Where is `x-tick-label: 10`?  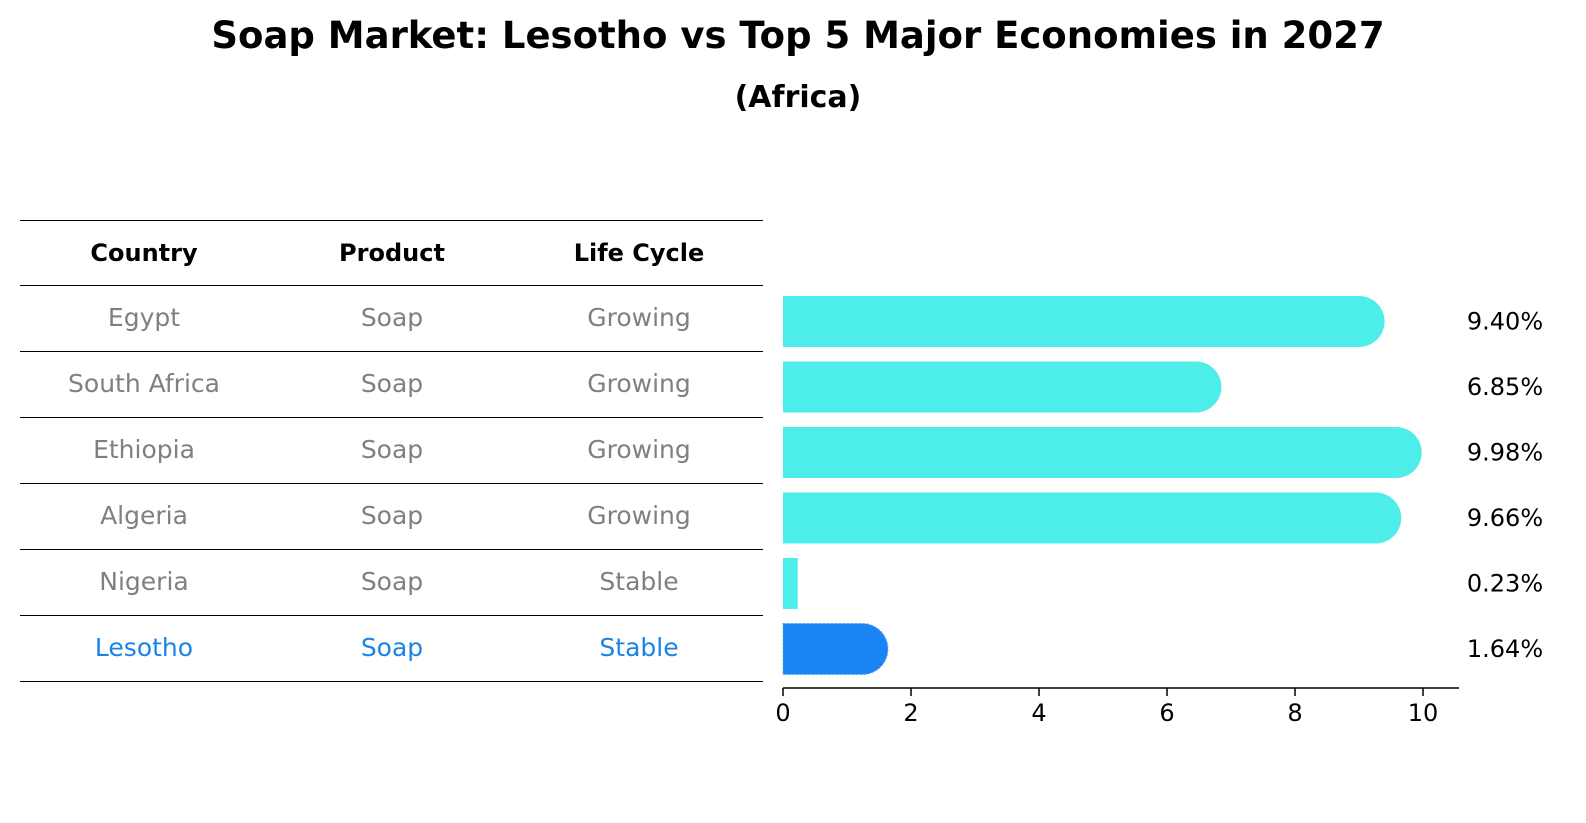
x-tick-label: 10 is located at coordinates (1423, 713).